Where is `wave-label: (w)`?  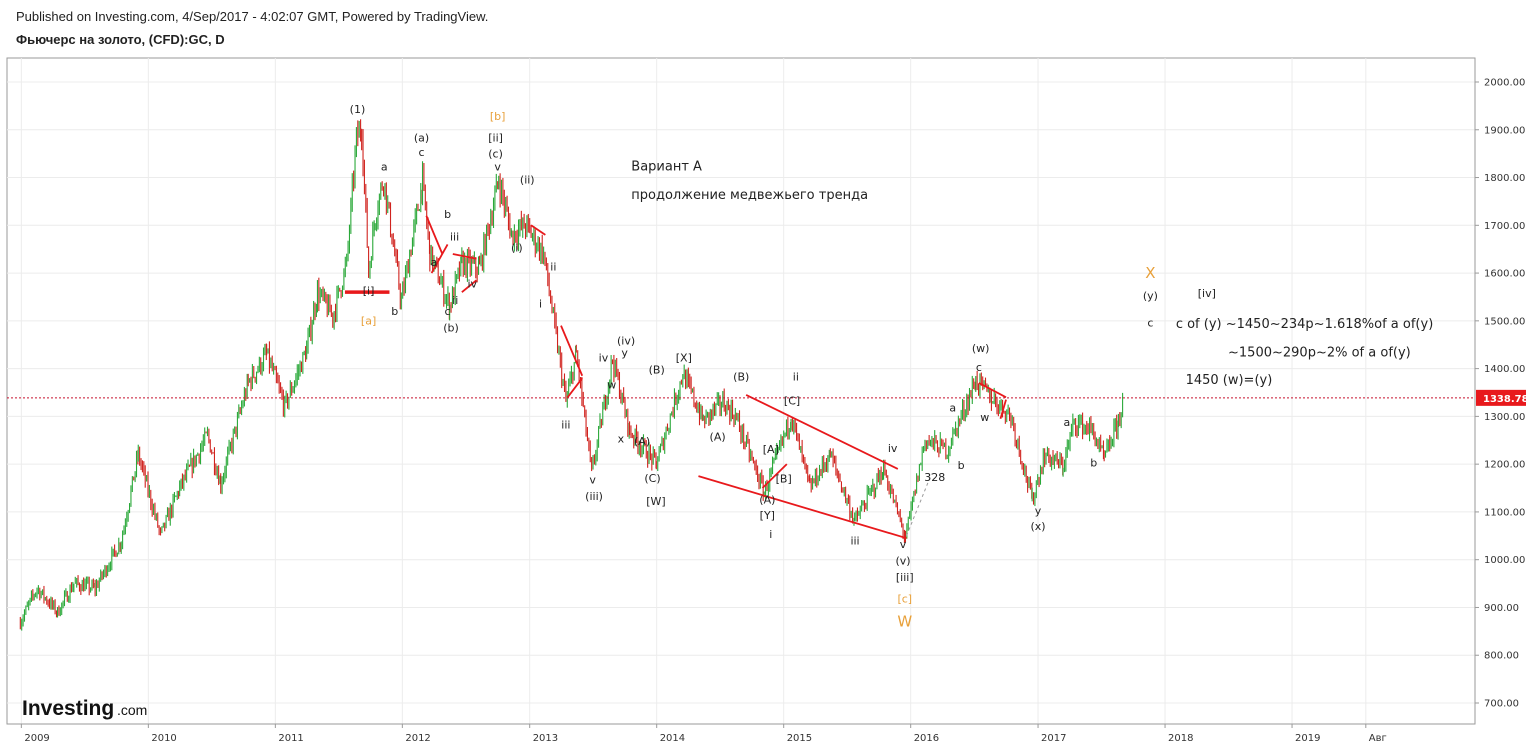 wave-label: (w) is located at coordinates (981, 348).